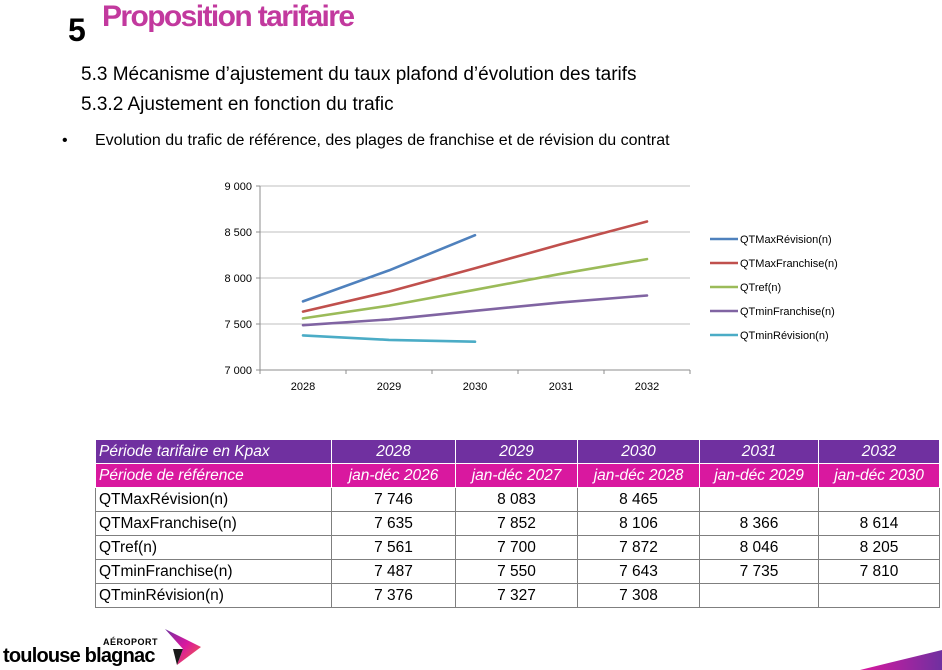  I want to click on row-label: QTMaxRévision(n), so click(213, 499).